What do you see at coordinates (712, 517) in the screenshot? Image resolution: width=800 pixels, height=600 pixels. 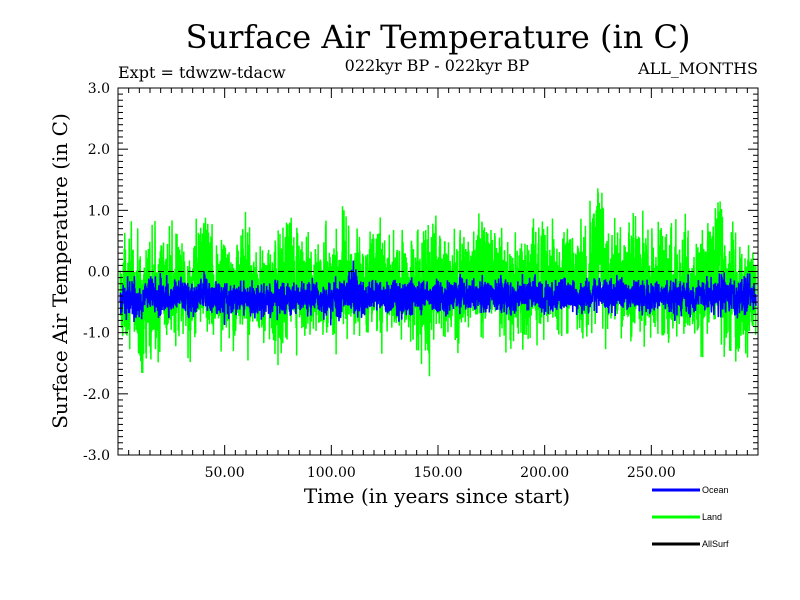 I see `legend-label-land: Land` at bounding box center [712, 517].